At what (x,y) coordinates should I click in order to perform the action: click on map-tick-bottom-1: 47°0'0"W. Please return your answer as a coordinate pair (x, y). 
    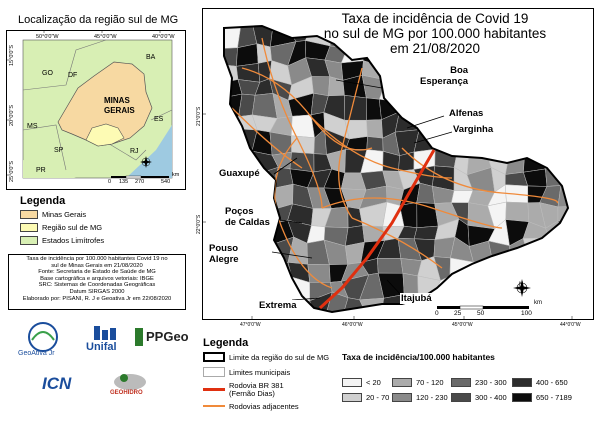
    Looking at the image, I should click on (250, 325).